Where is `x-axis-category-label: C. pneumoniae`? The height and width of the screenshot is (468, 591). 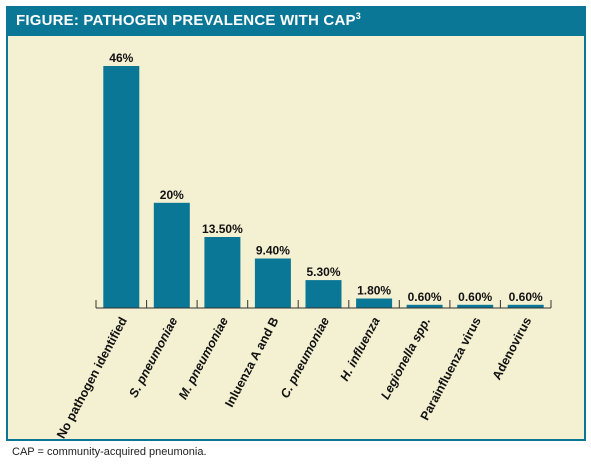
x-axis-category-label: C. pneumoniae is located at coordinates (305, 358).